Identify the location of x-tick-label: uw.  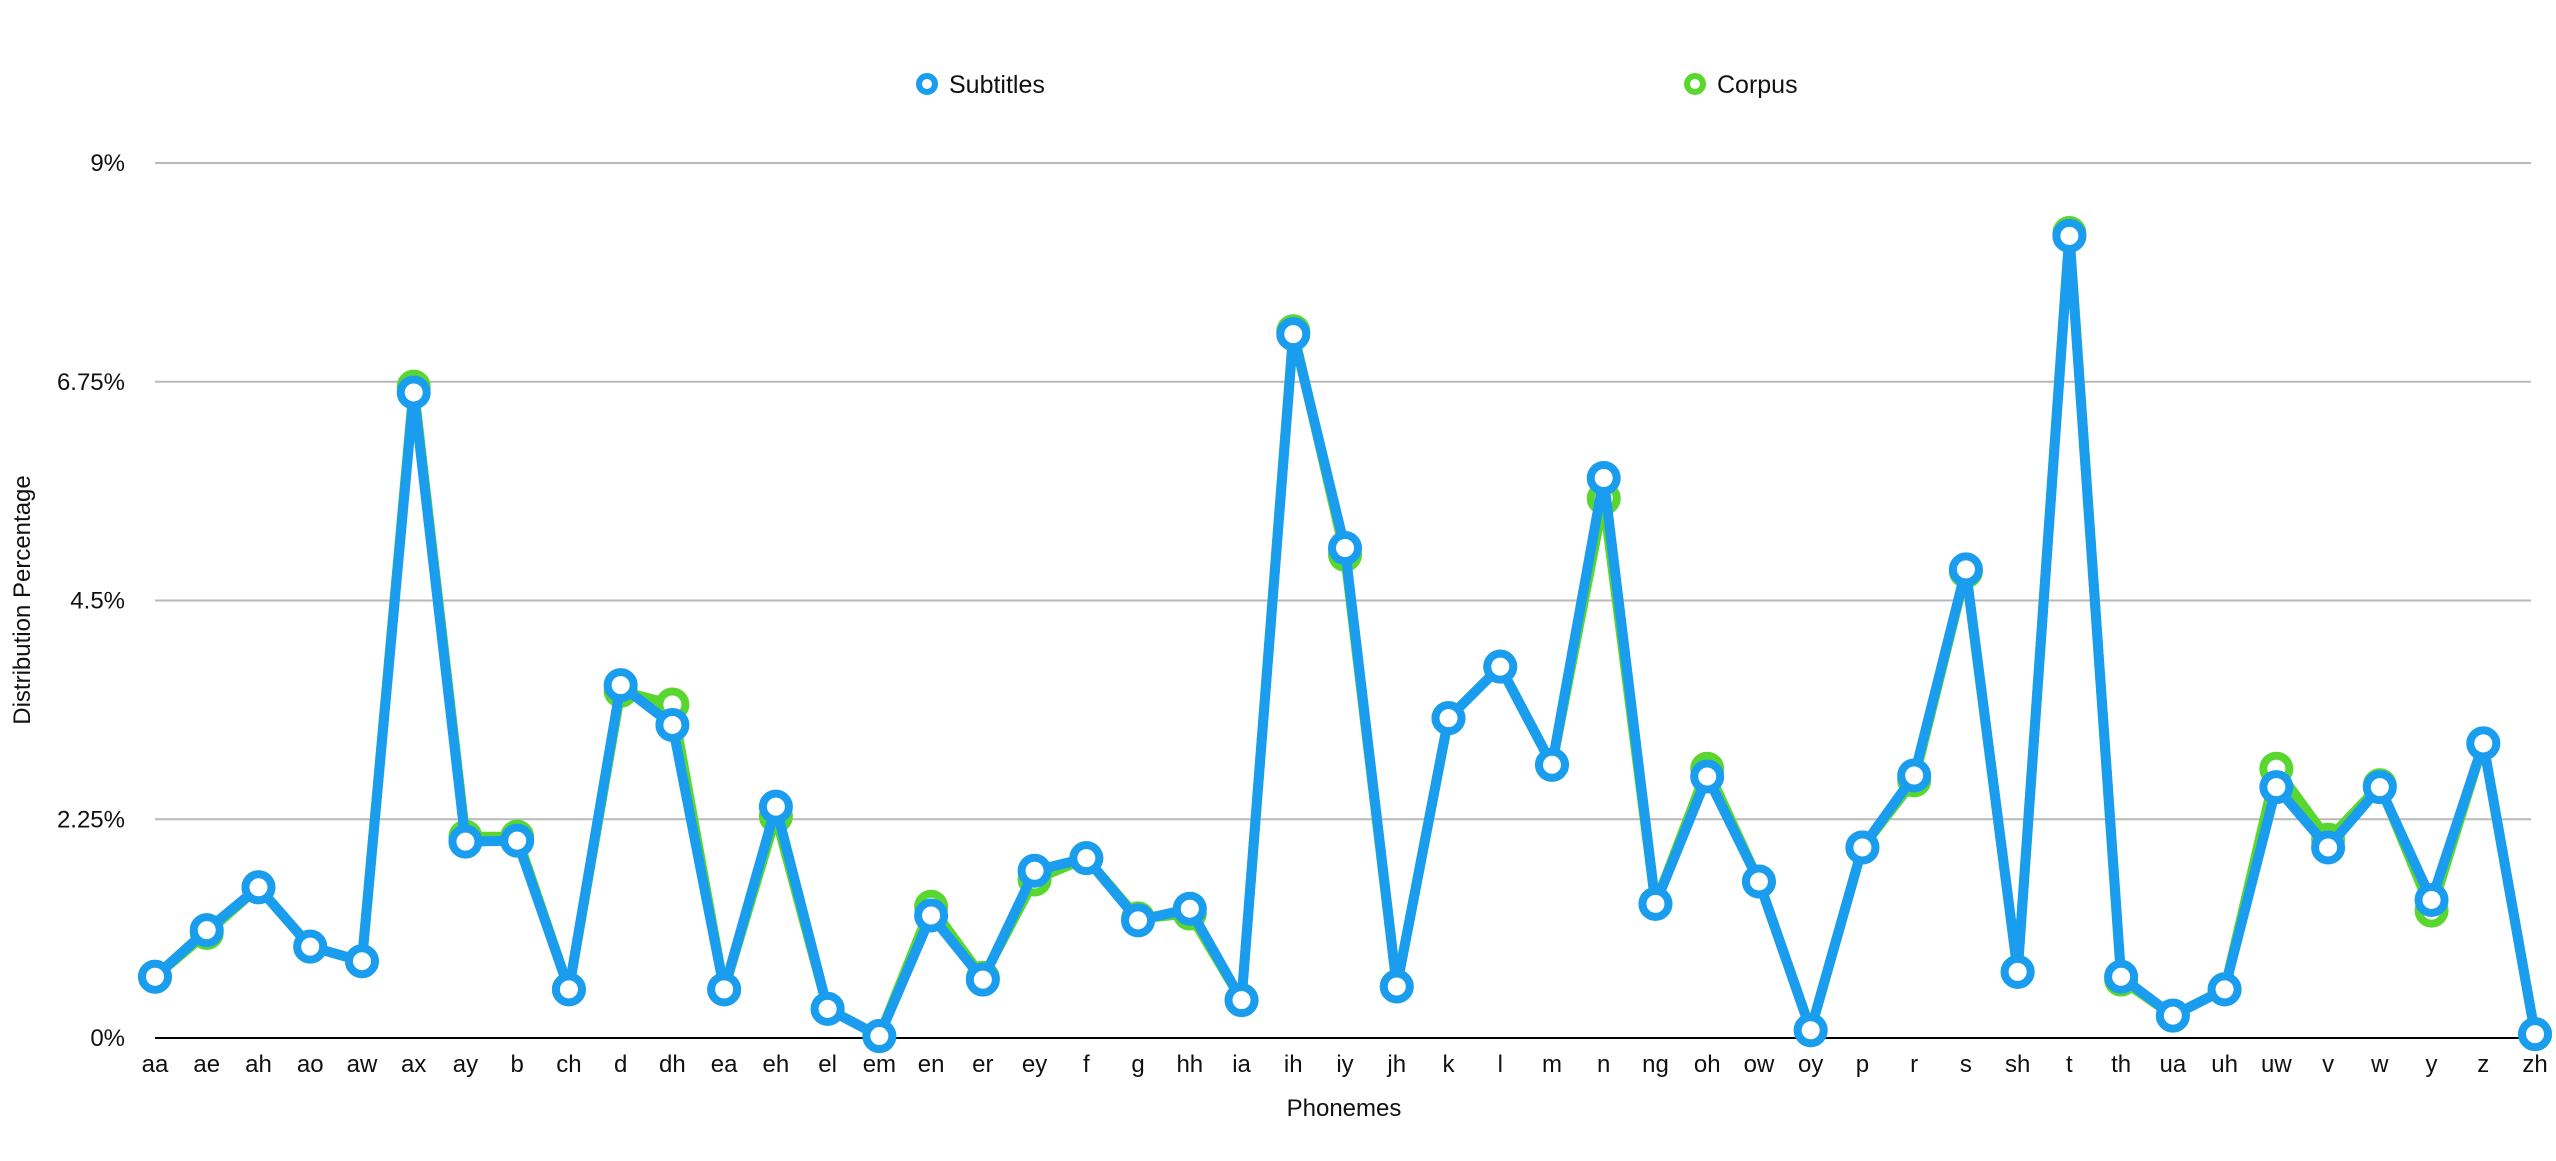
(2276, 1064).